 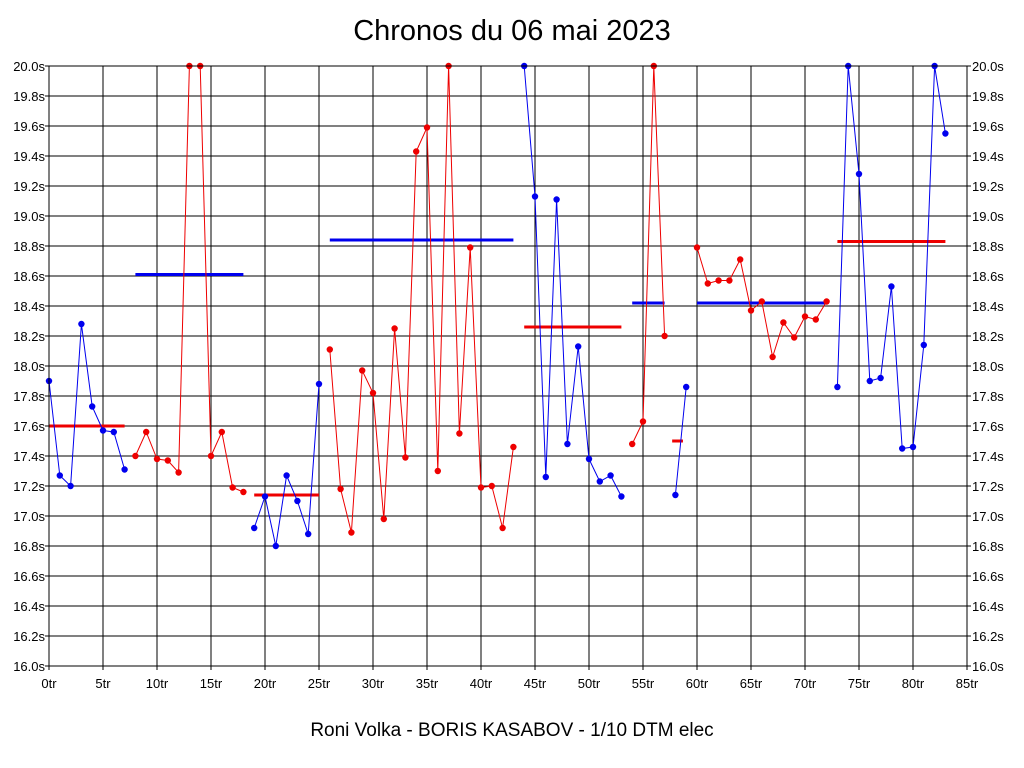 I want to click on y-tick-label-left: 18.8s, so click(x=29, y=246).